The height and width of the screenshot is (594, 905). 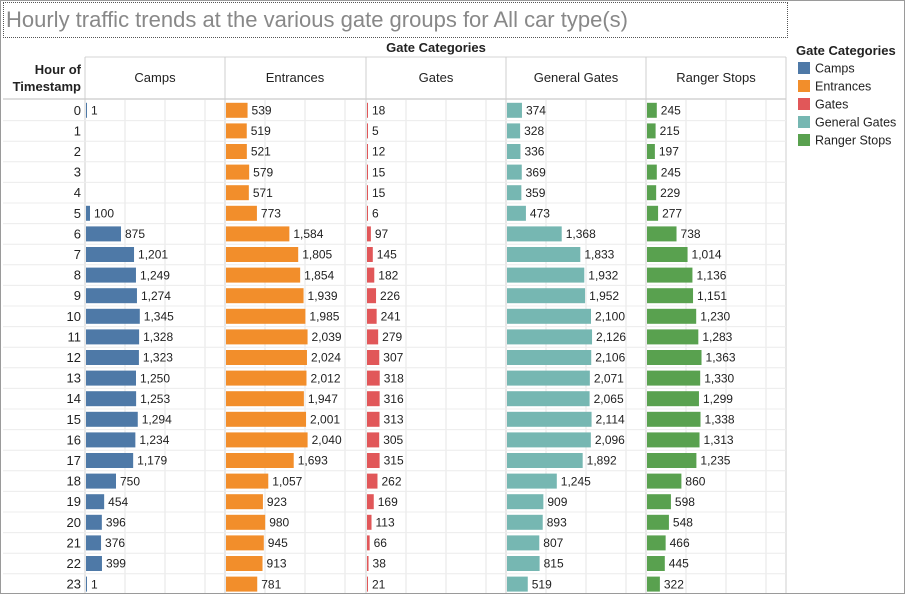 What do you see at coordinates (326, 358) in the screenshot?
I see `data-label: 2,024` at bounding box center [326, 358].